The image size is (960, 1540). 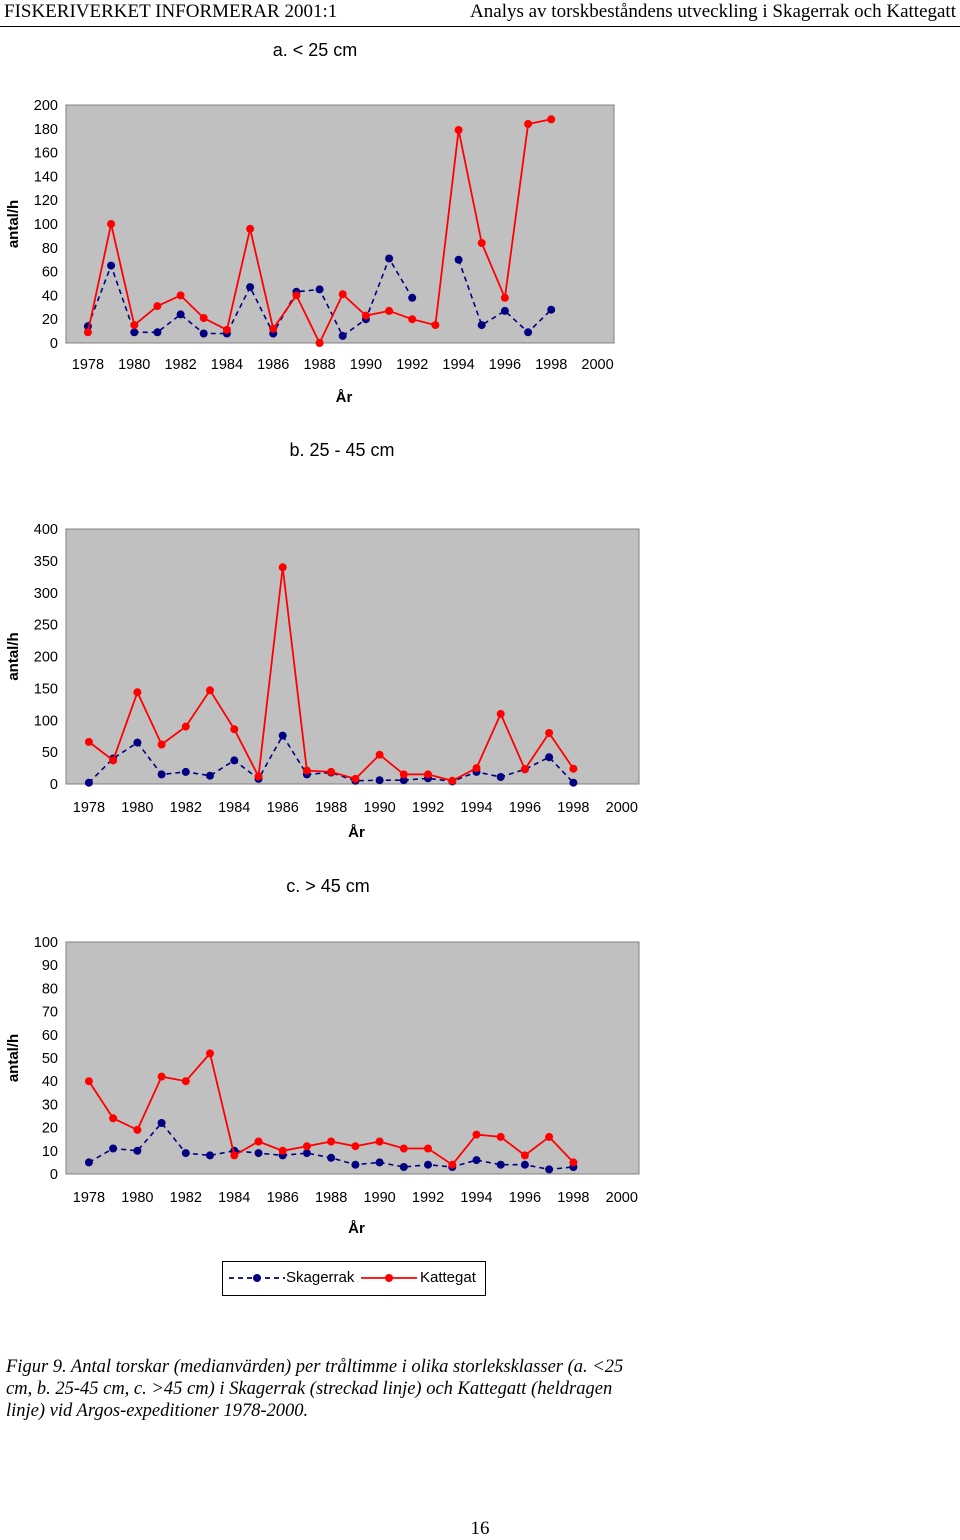 I want to click on x-tick-label: 1982, so click(x=186, y=808).